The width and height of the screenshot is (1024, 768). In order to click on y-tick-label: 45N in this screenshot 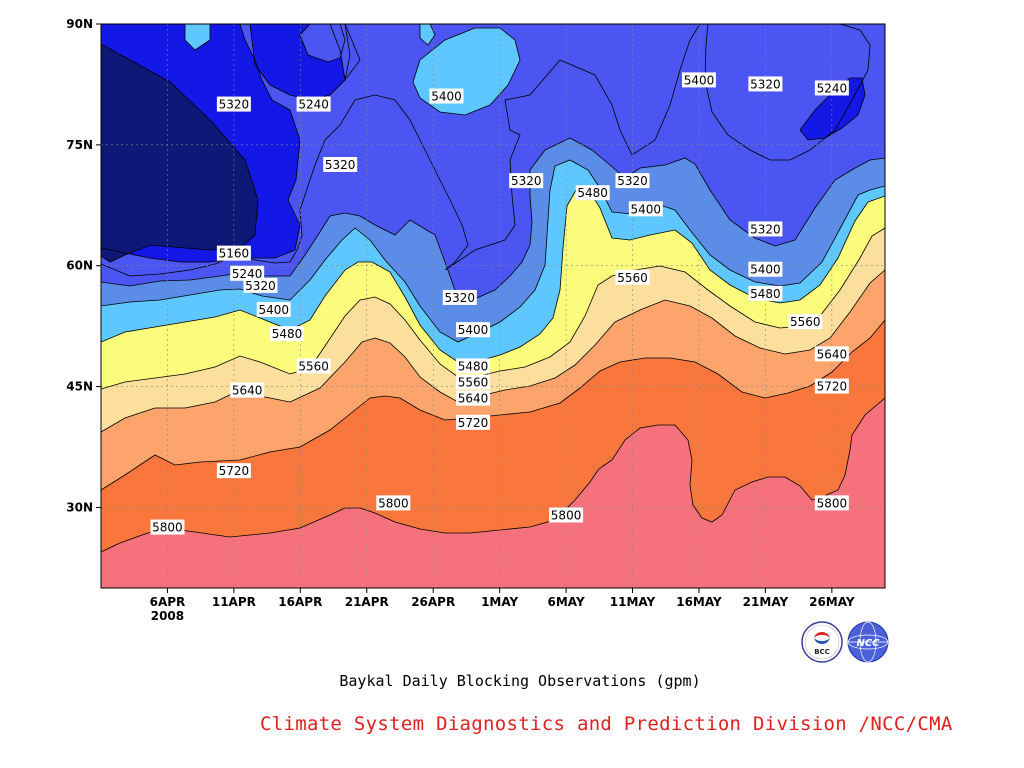, I will do `click(79, 387)`.